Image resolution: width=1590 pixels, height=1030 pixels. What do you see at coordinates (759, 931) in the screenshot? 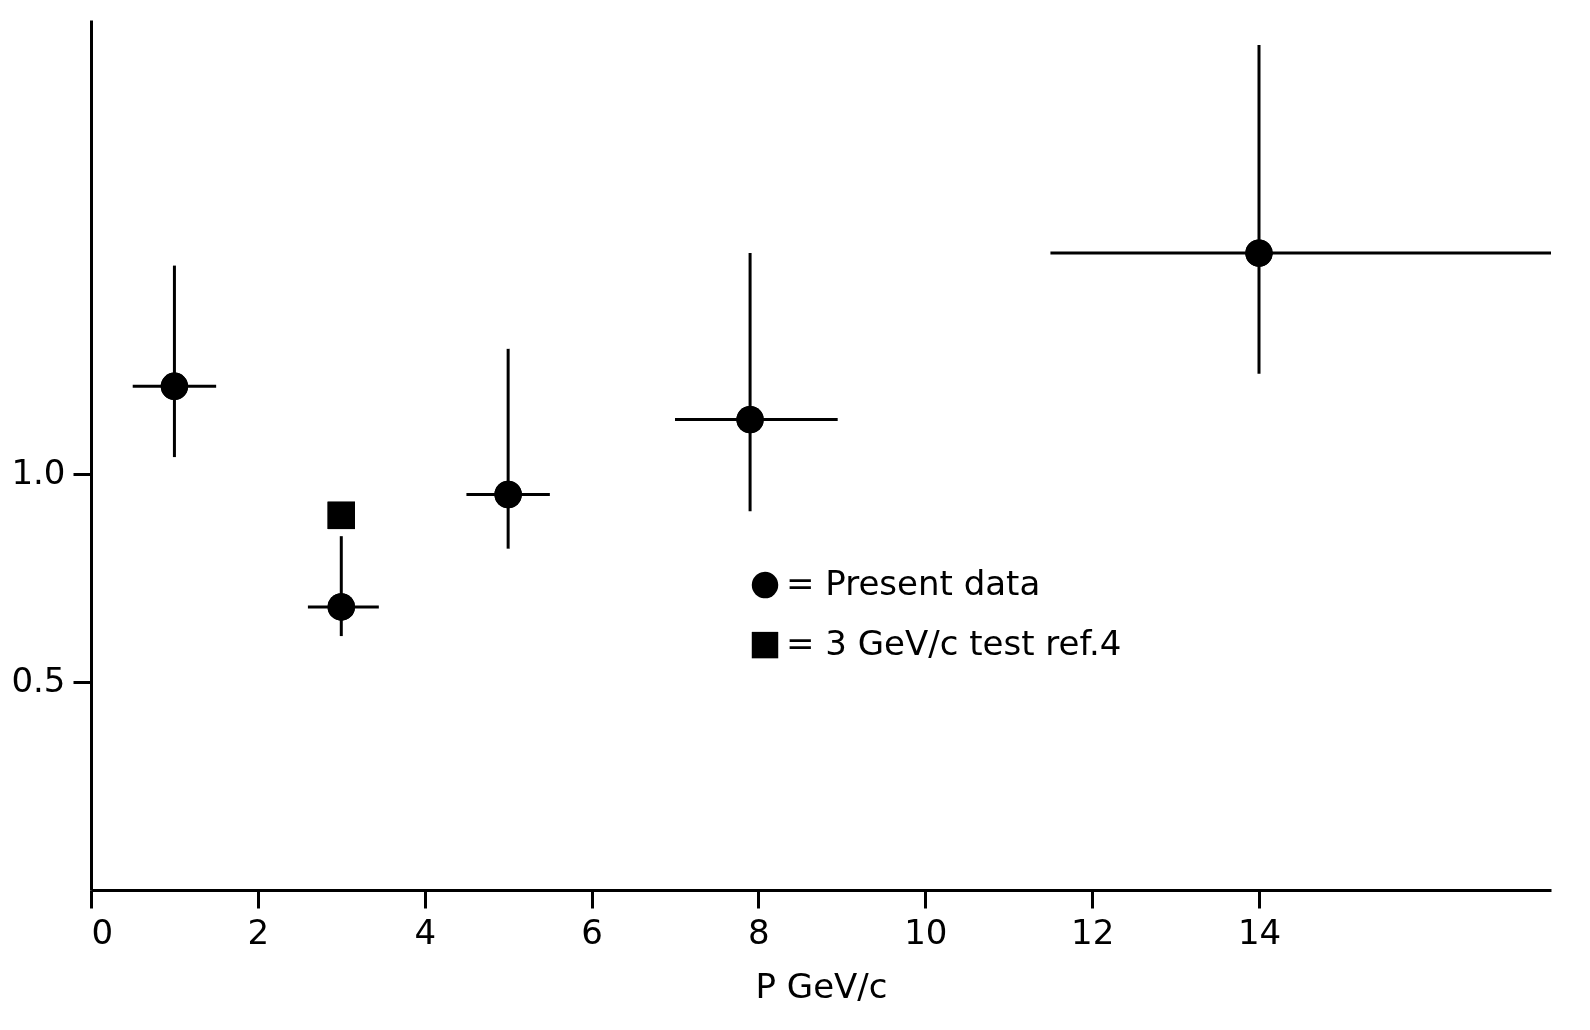
I see `x-tick-label: 8` at bounding box center [759, 931].